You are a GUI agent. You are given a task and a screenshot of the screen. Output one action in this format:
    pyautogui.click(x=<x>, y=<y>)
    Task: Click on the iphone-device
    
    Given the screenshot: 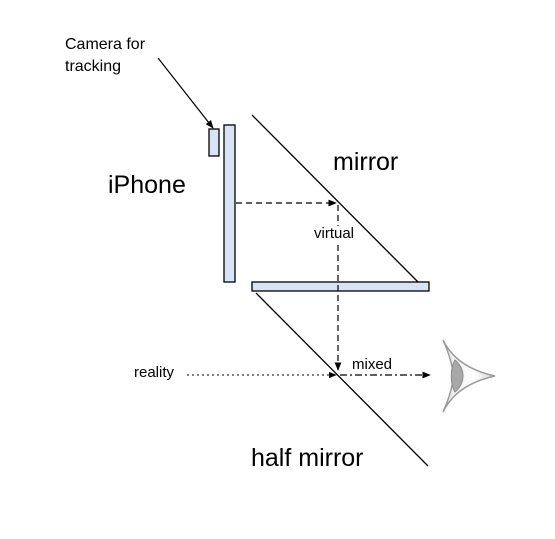 What is the action you would take?
    pyautogui.click(x=229, y=203)
    